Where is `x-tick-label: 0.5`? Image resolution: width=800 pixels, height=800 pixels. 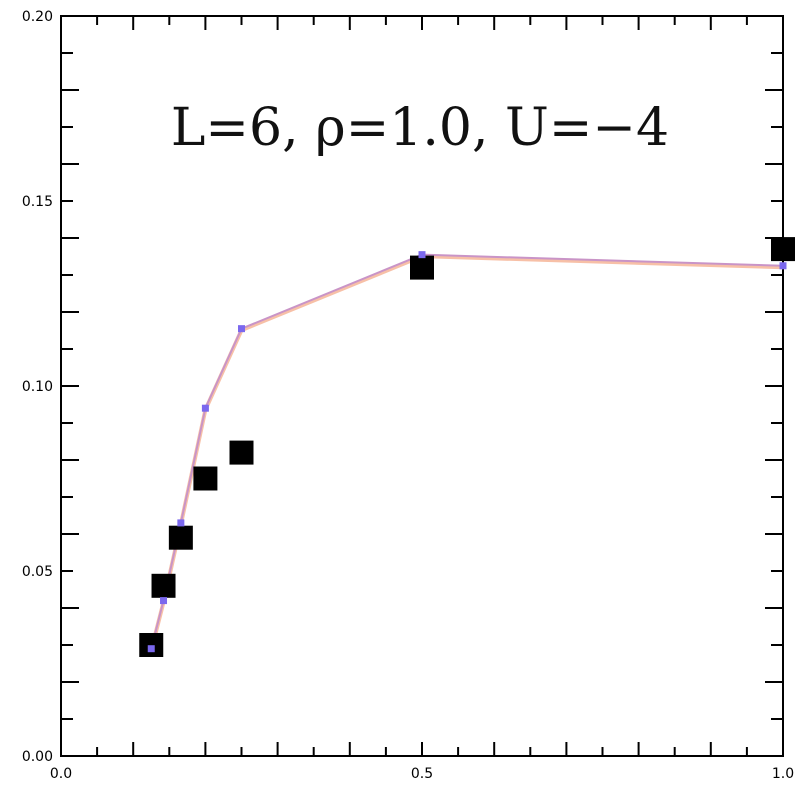
x-tick-label: 0.5 is located at coordinates (422, 774).